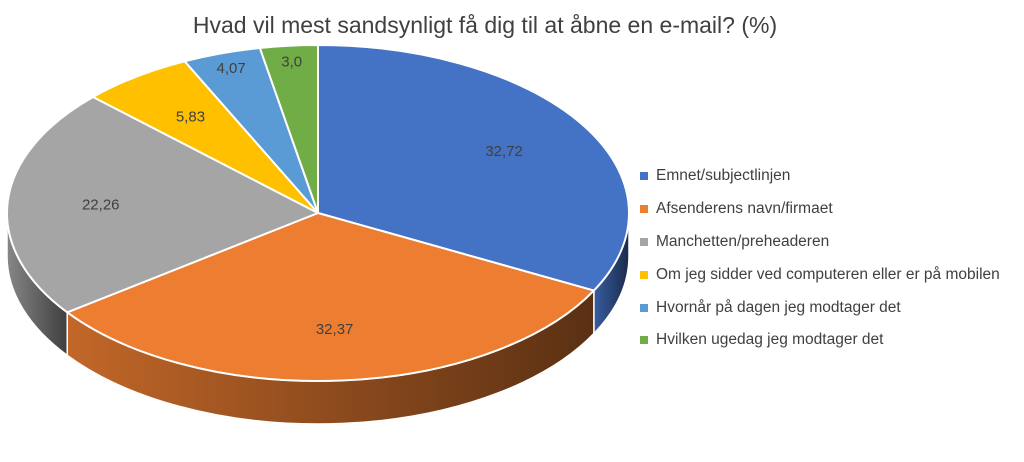 This screenshot has height=462, width=1024. Describe the element at coordinates (162, 204) in the screenshot. I see `pie-slice-manchetten-preheaderen` at that location.